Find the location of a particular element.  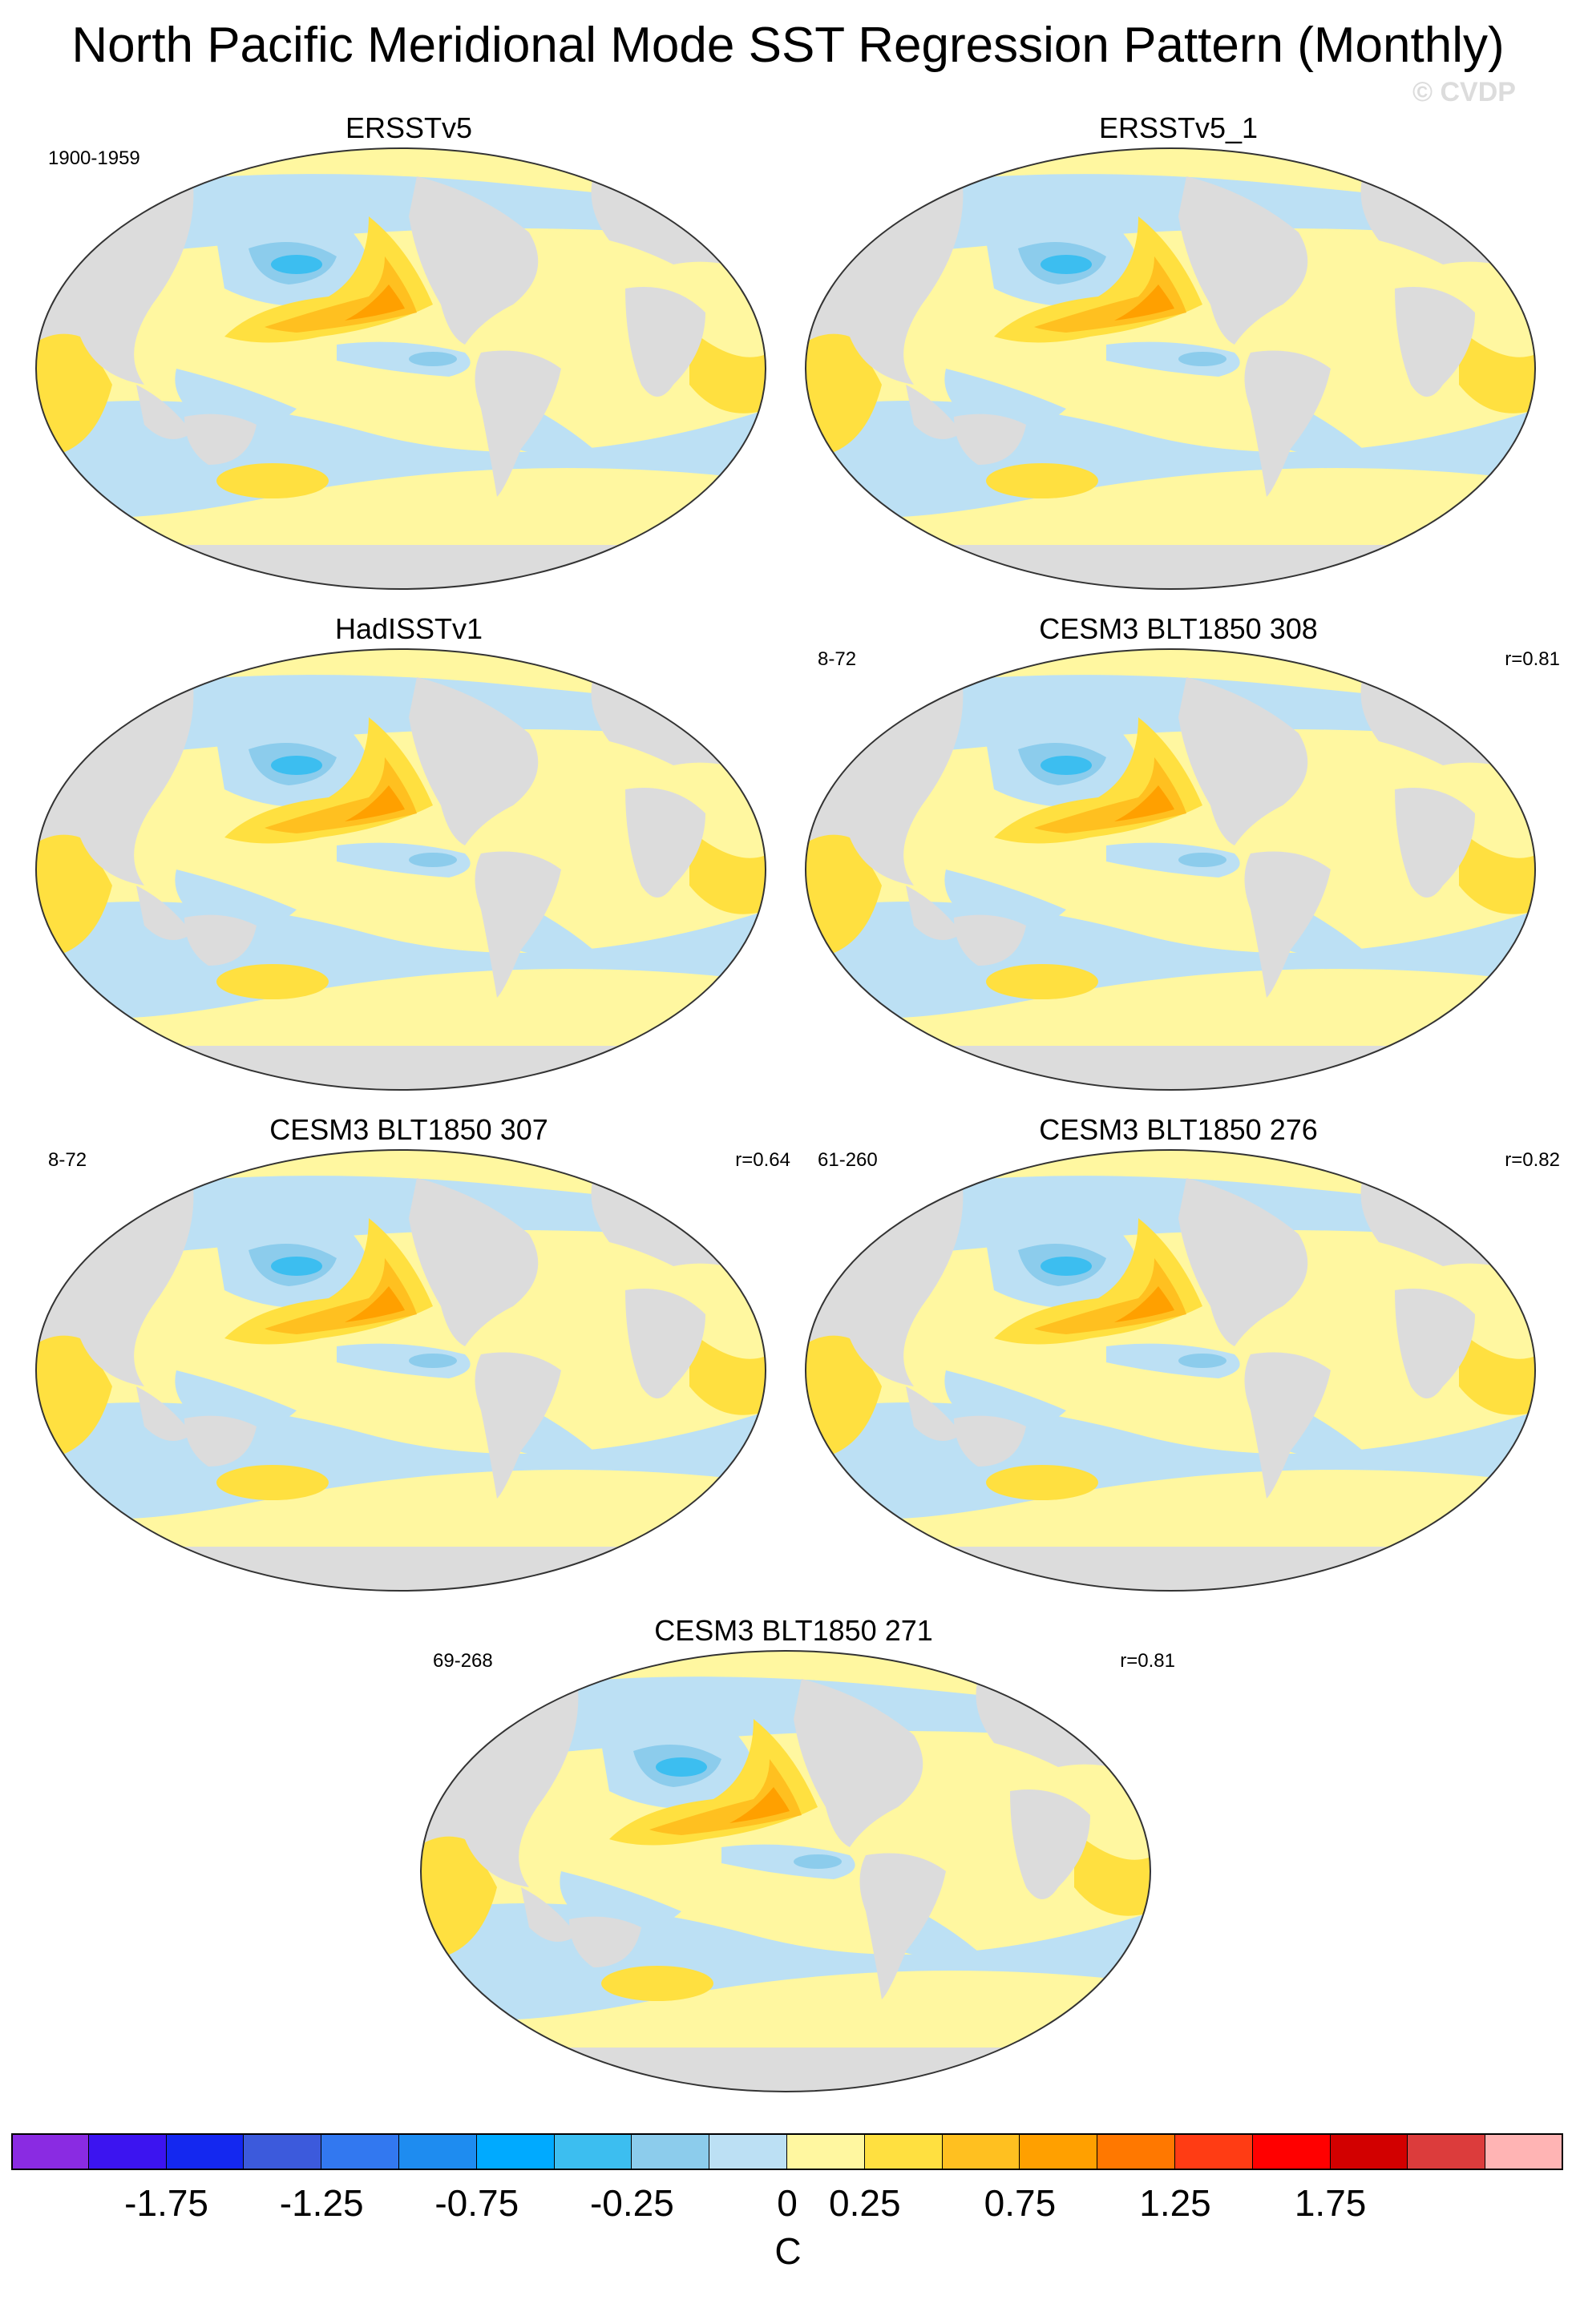

map-panel: HadISSTv1 is located at coordinates (409, 857).